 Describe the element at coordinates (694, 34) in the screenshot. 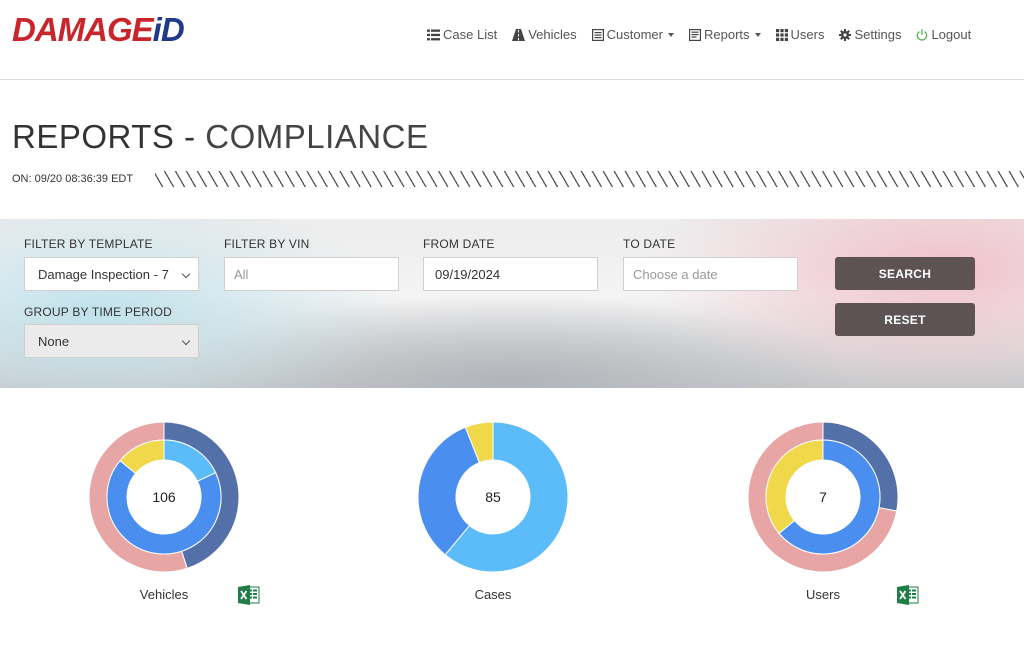

I see `report-icon` at that location.